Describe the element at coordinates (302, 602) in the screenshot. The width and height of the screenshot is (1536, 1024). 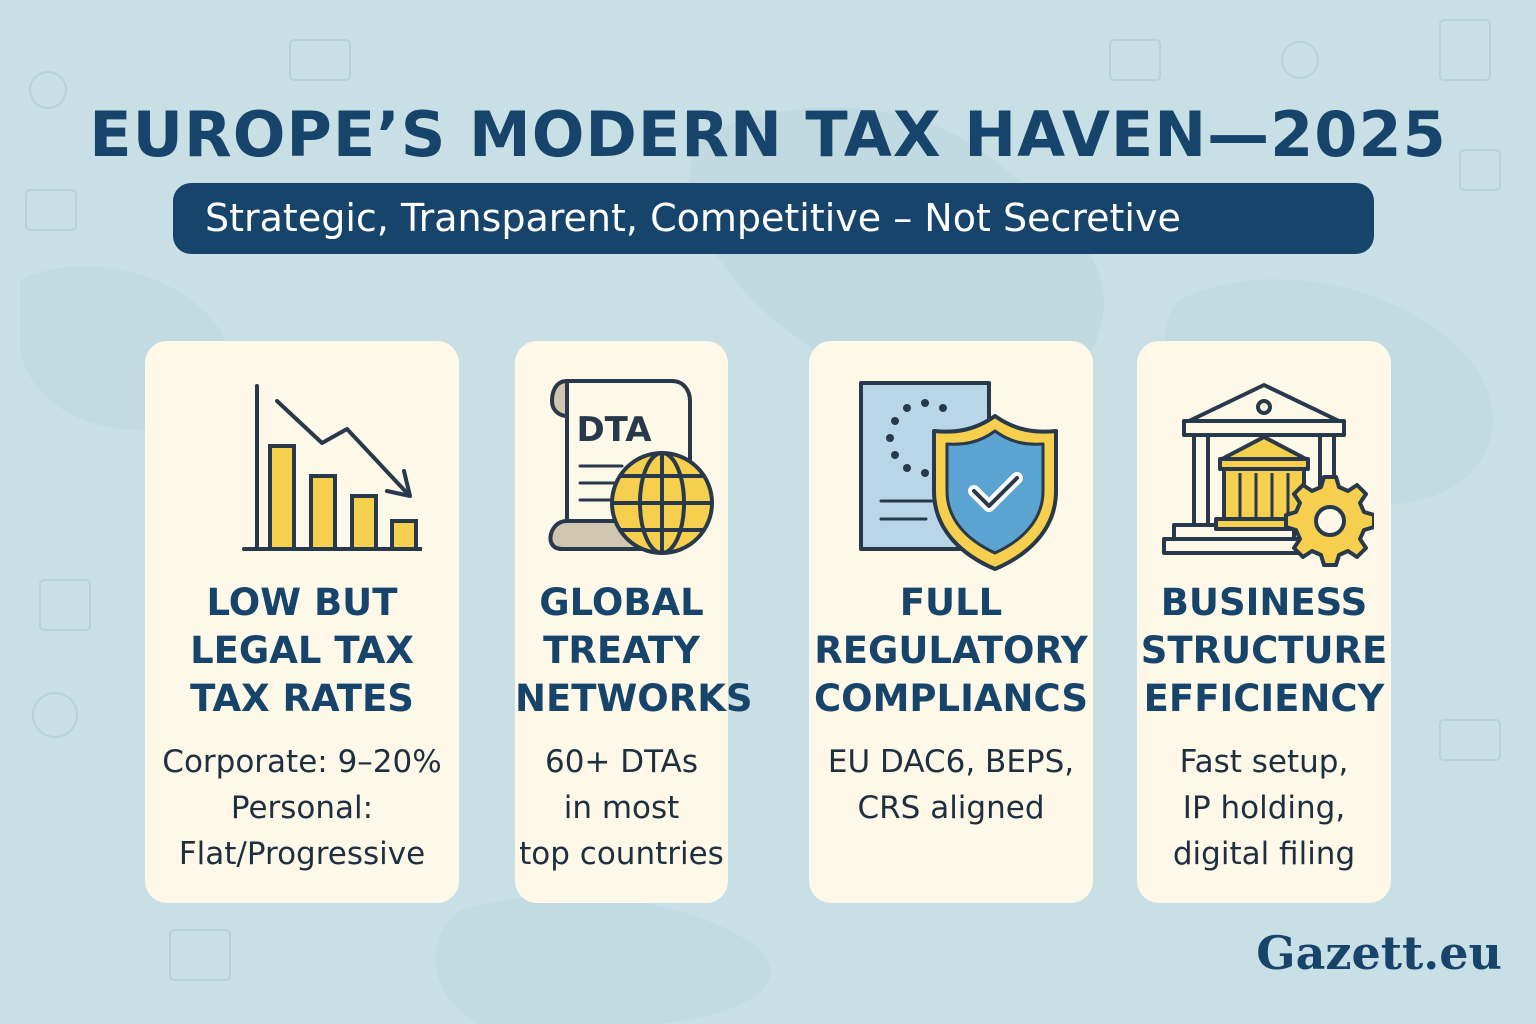
I see `card-heading-line: LOW BUT` at that location.